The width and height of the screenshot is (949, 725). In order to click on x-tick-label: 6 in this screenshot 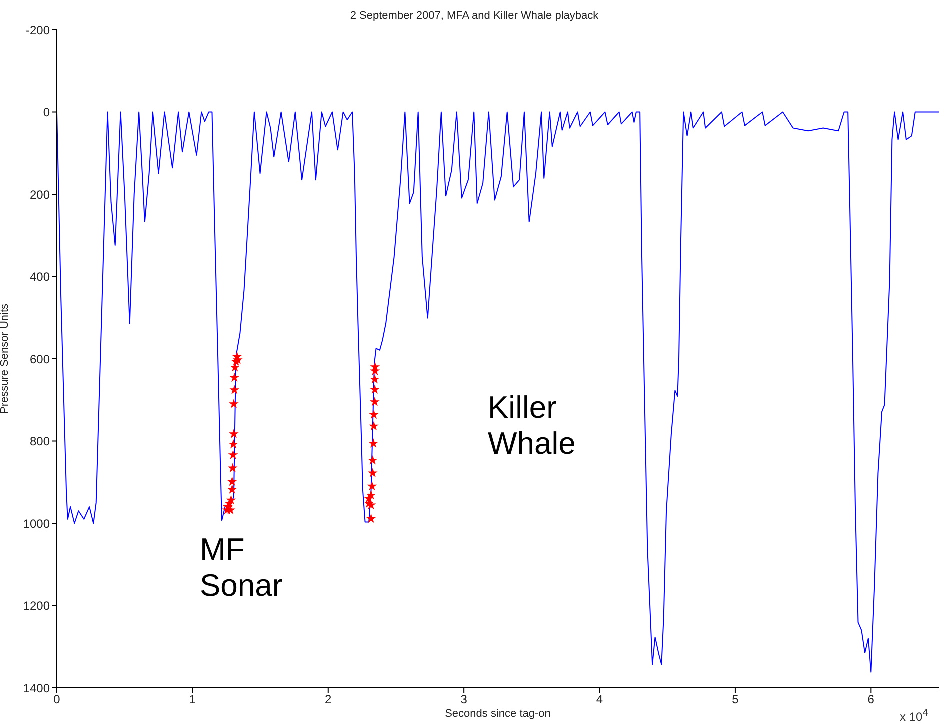, I will do `click(871, 699)`.